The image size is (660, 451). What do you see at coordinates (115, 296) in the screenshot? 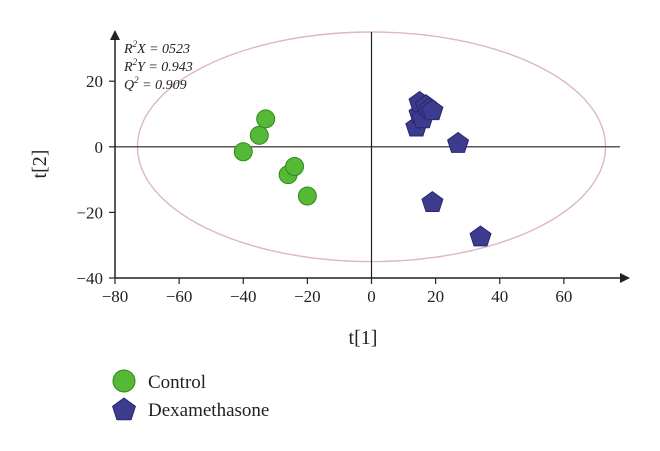
I see `x-tick-label: −80` at bounding box center [115, 296].